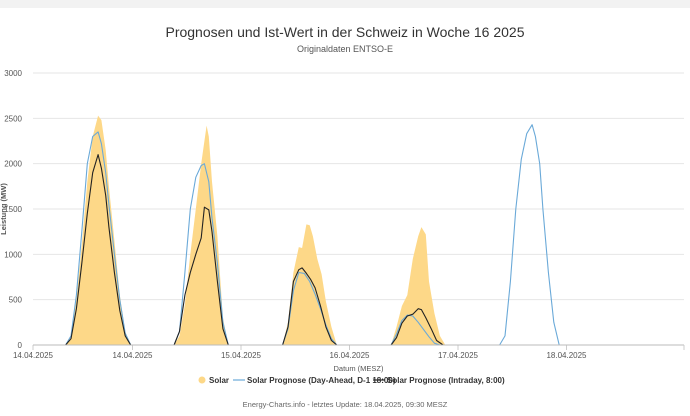 The height and width of the screenshot is (416, 690). I want to click on legend-label-solar: Solar, so click(219, 380).